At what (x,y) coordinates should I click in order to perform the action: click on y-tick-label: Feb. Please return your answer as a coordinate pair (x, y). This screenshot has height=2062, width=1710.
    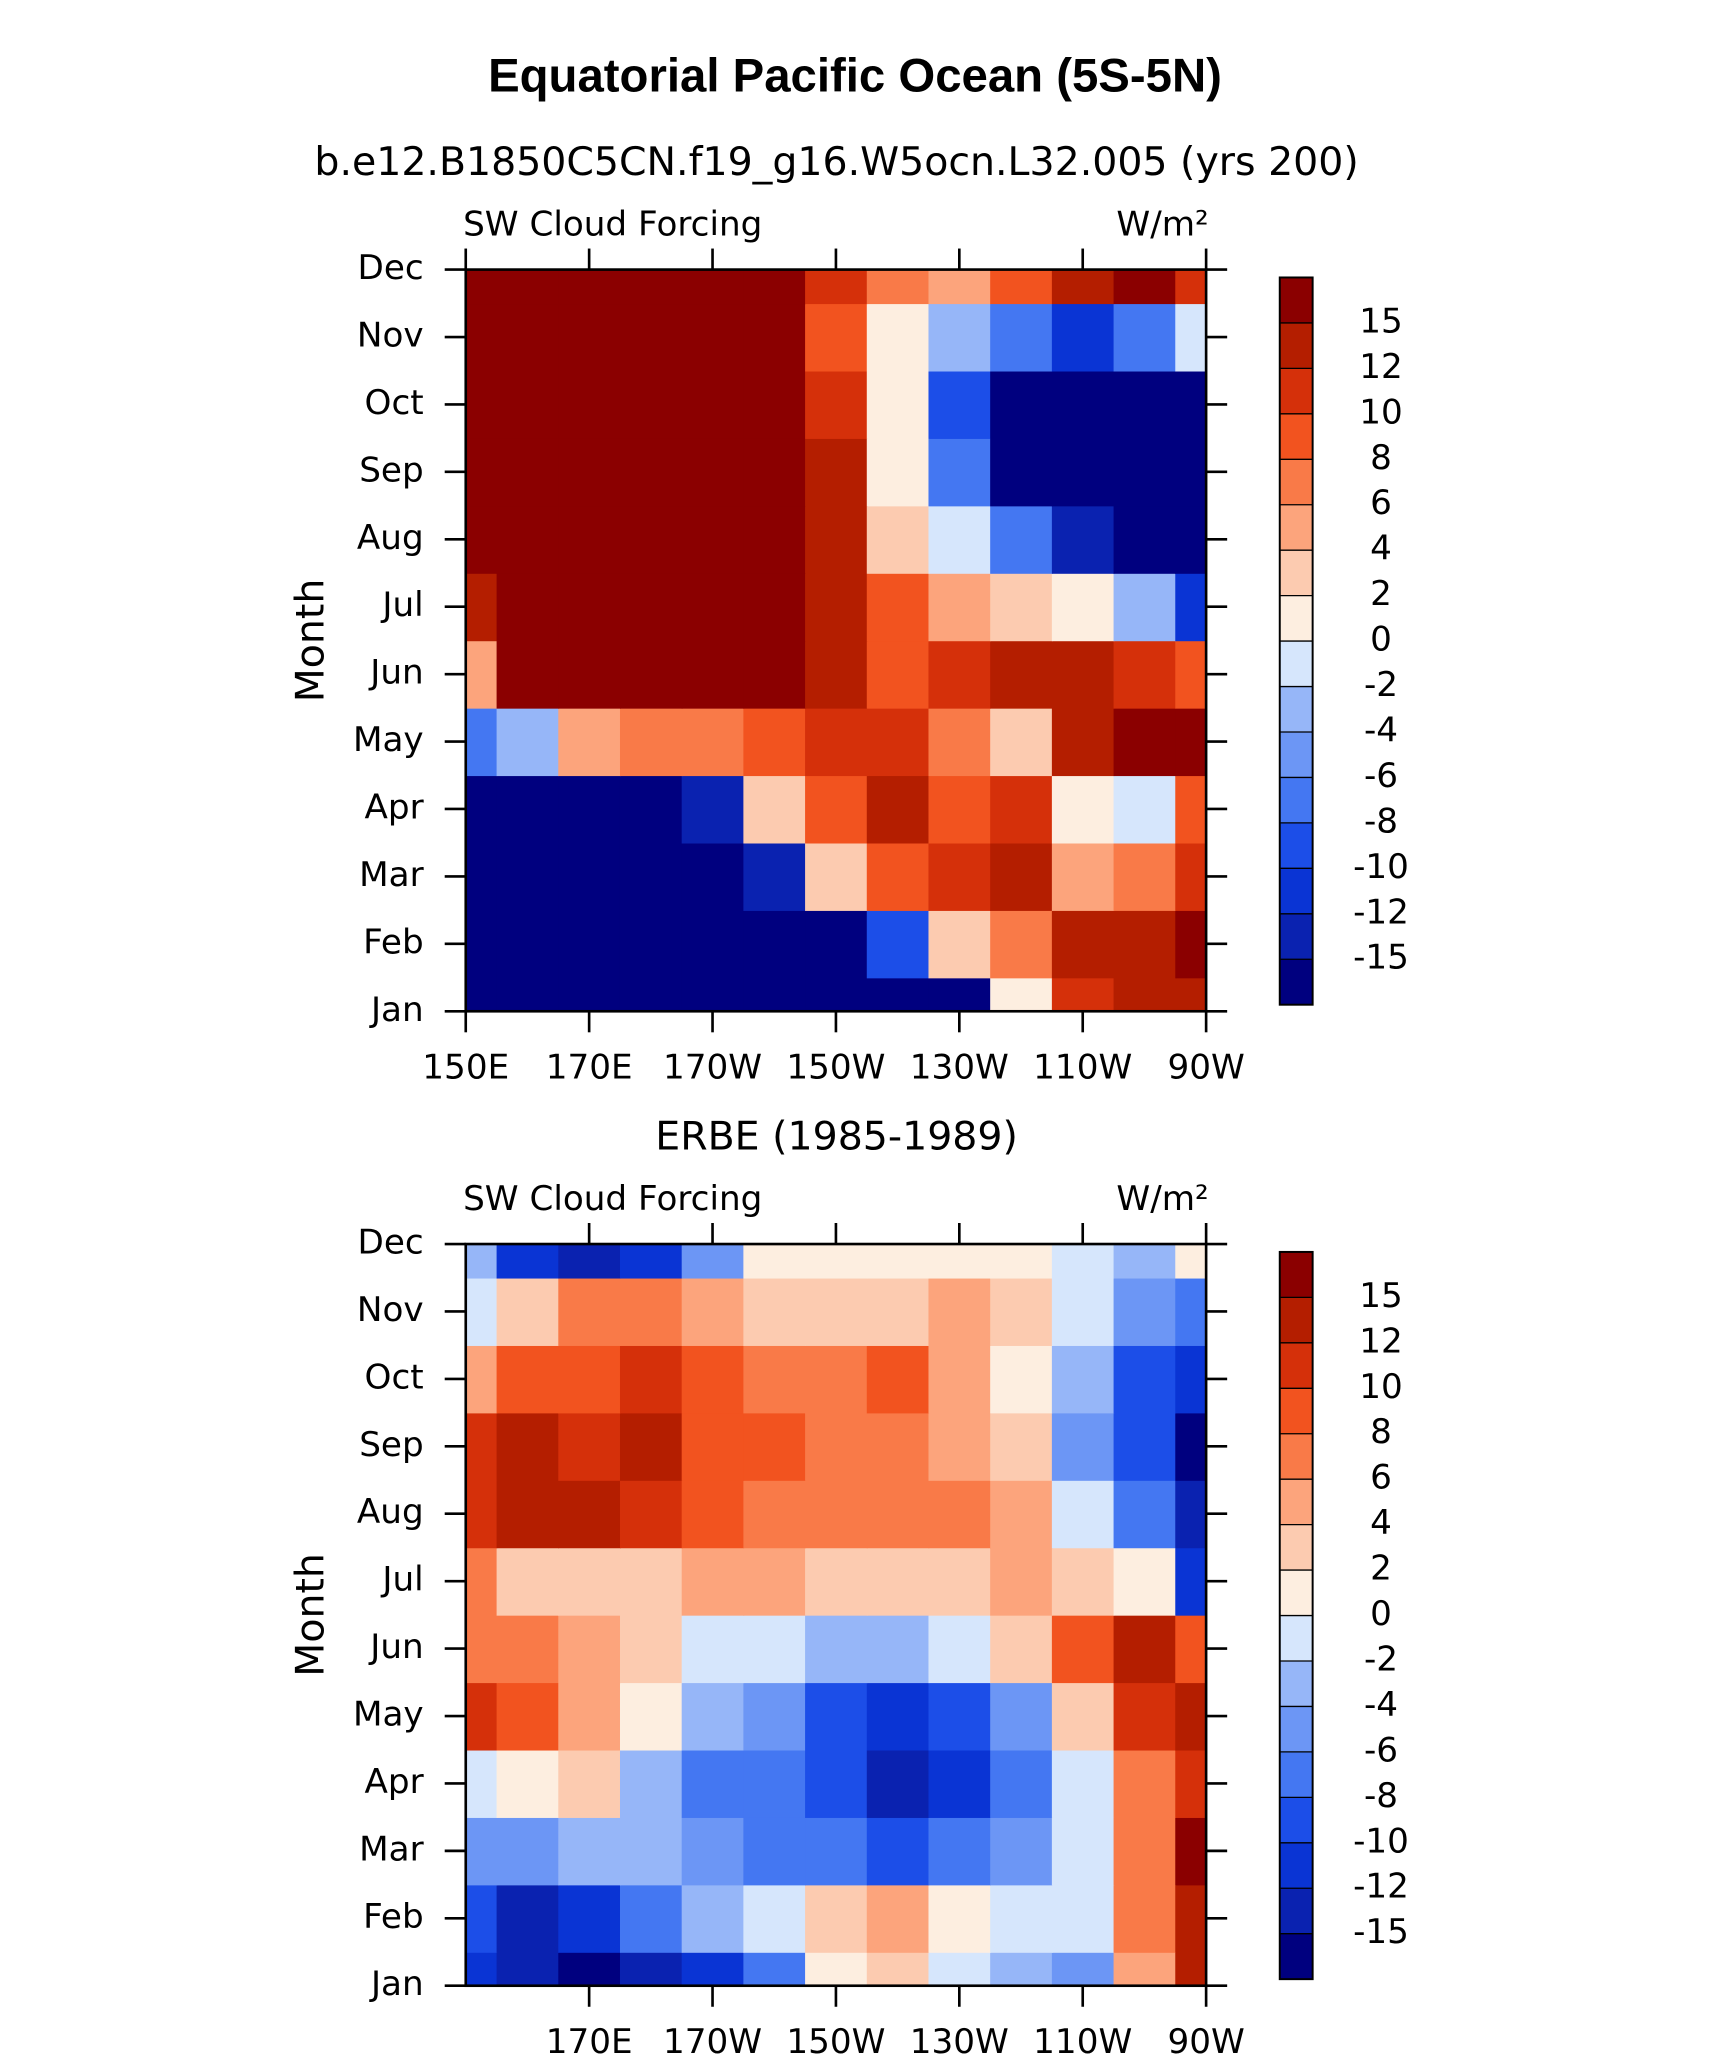
    Looking at the image, I should click on (393, 1917).